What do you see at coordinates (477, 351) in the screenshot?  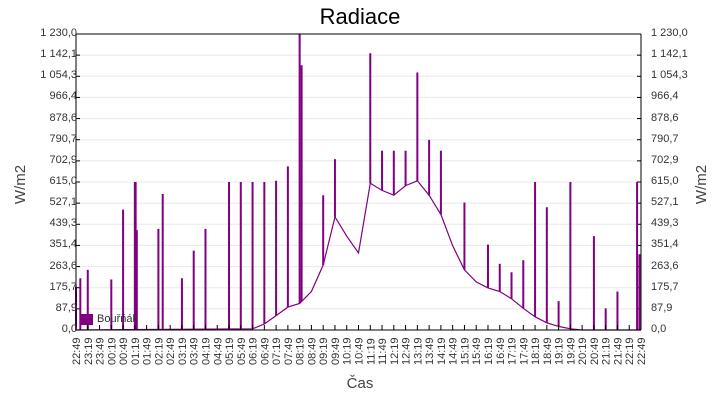 I see `x-tick-label: 15:49` at bounding box center [477, 351].